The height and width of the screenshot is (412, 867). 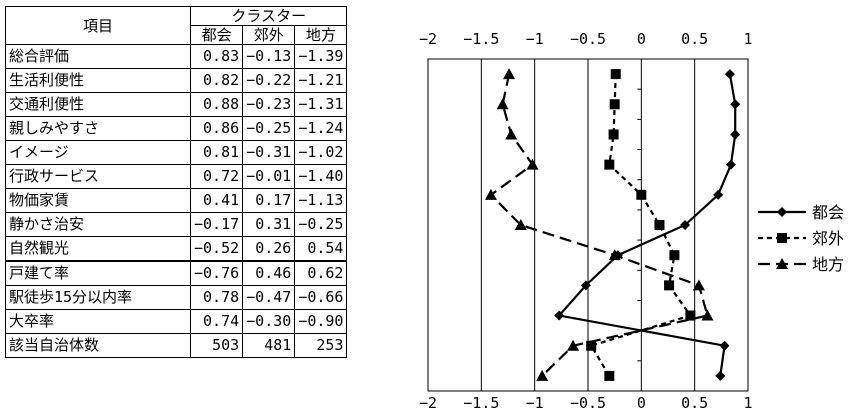 What do you see at coordinates (176, 249) in the screenshot?
I see `table-row: 自然観光 −0.52 0.26 0.54` at bounding box center [176, 249].